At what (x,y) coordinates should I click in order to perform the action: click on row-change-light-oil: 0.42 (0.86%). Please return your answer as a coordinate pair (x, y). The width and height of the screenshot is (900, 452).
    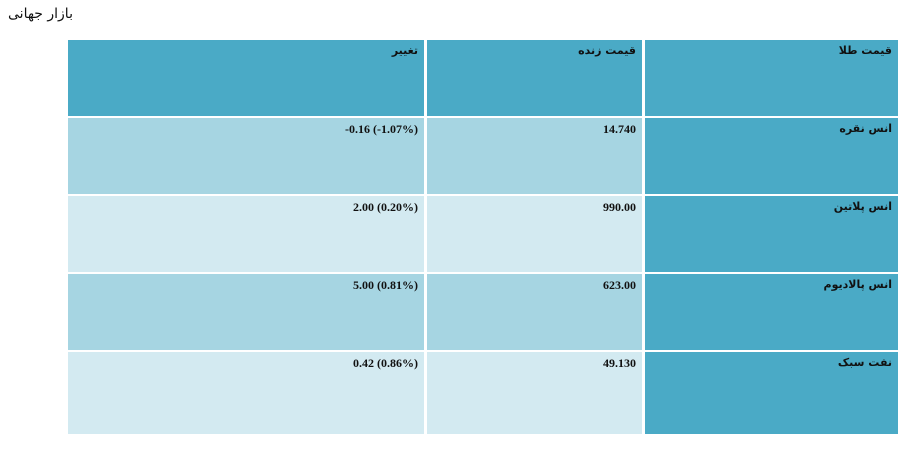
    Looking at the image, I should click on (246, 393).